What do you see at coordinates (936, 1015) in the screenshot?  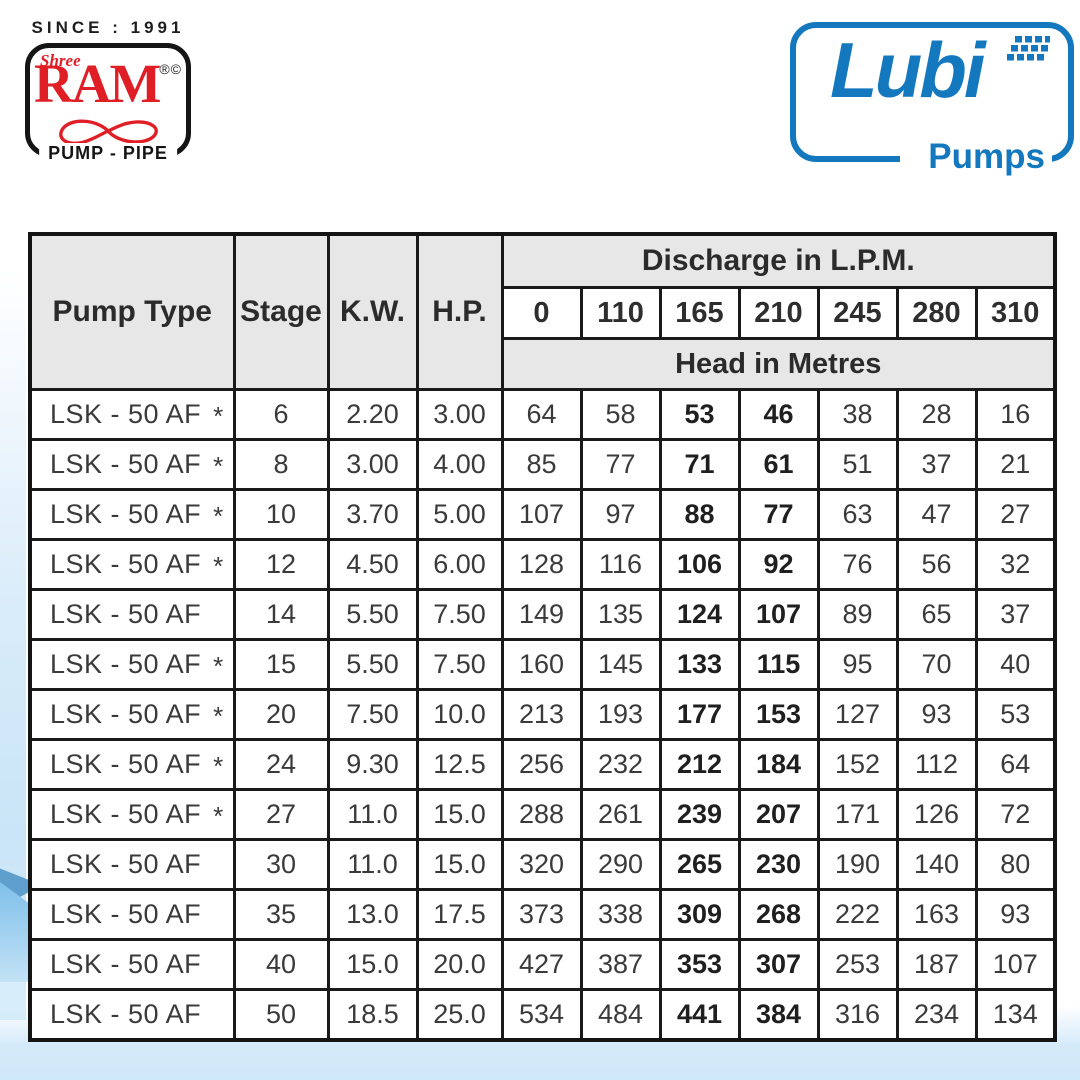 I see `head-value-cell: 234` at bounding box center [936, 1015].